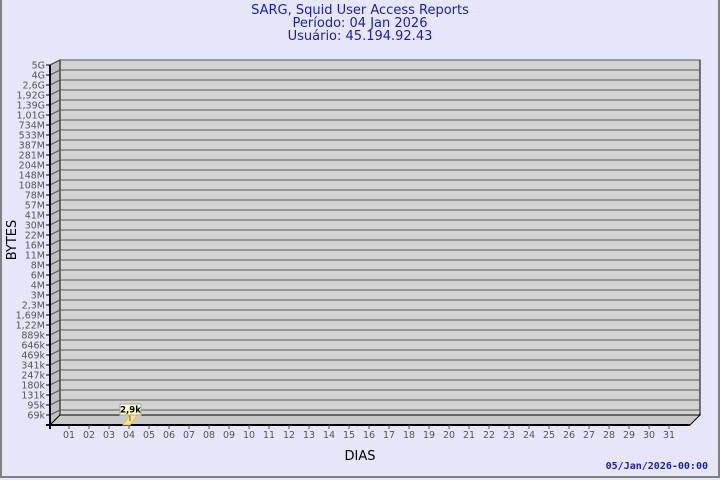  What do you see at coordinates (549, 435) in the screenshot?
I see `x-tick-label: 25` at bounding box center [549, 435].